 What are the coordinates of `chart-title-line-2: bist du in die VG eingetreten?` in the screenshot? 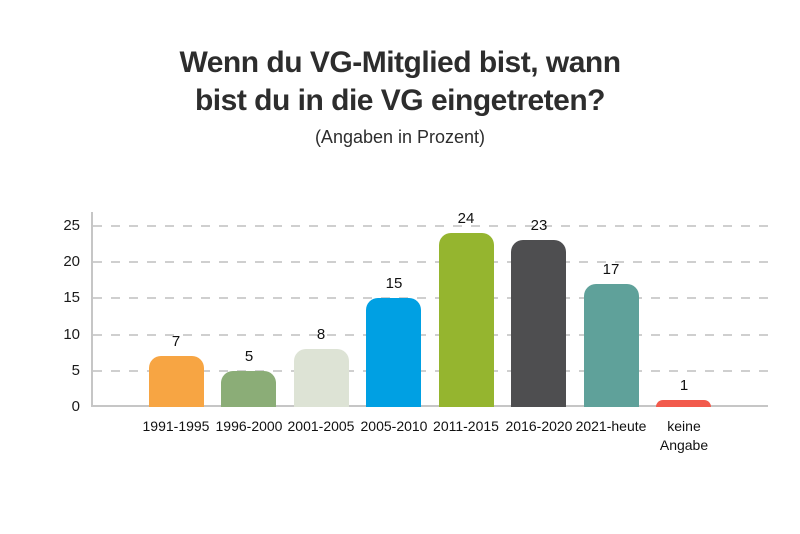 It's located at (400, 100).